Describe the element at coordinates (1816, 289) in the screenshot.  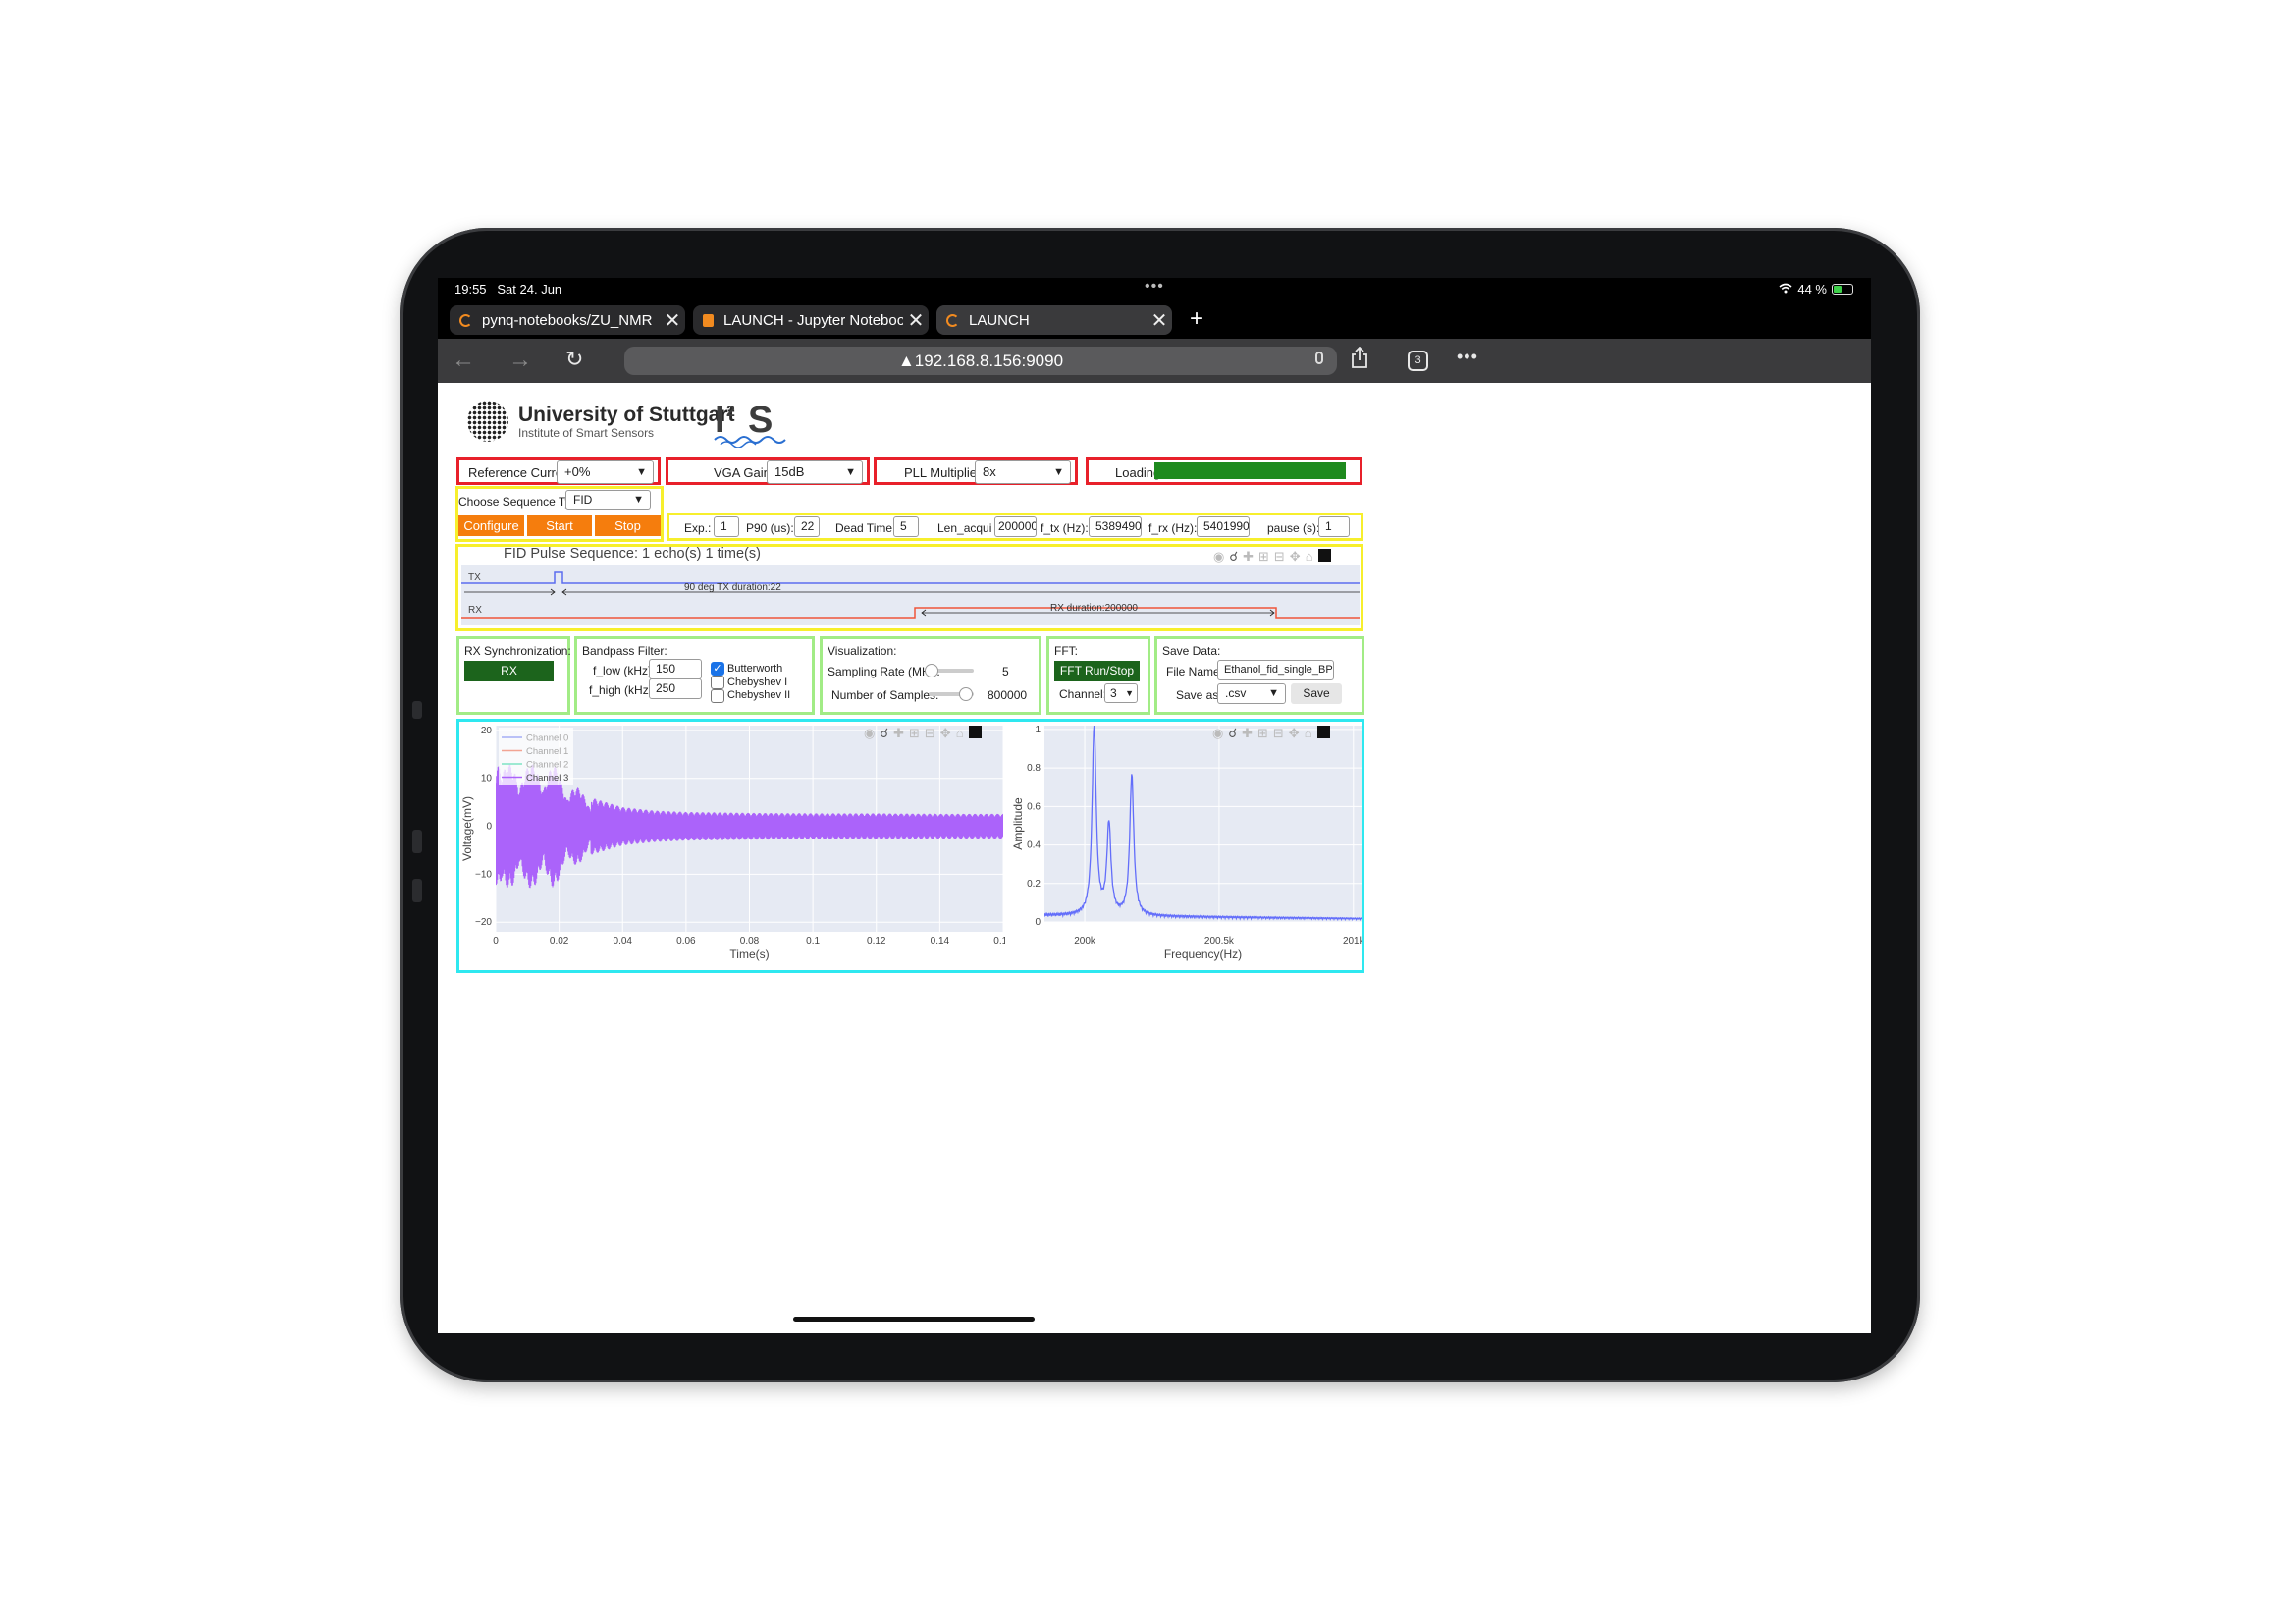
I see `status-right: 44 %` at that location.